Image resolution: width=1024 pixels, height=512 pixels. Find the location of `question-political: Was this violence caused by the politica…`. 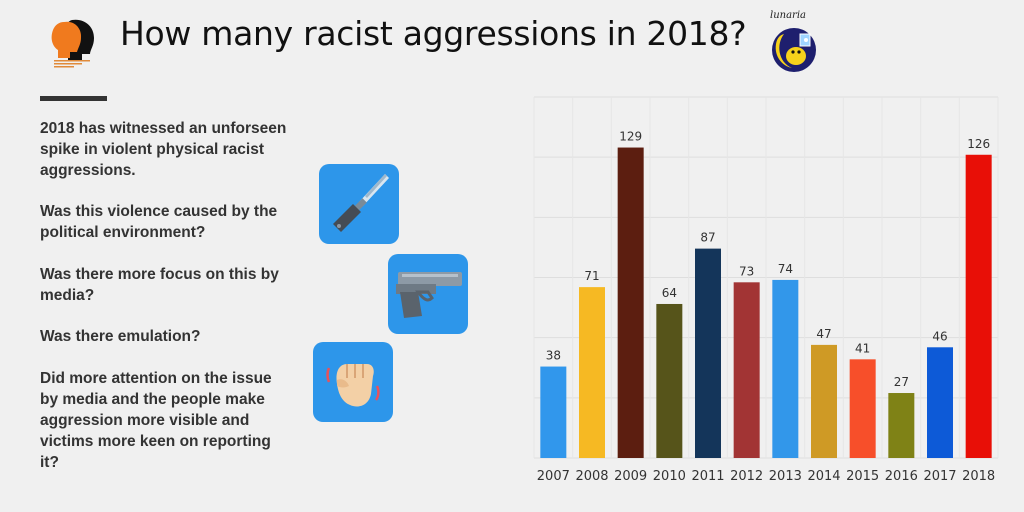

question-political: Was this violence caused by the politica… is located at coordinates (159, 222).